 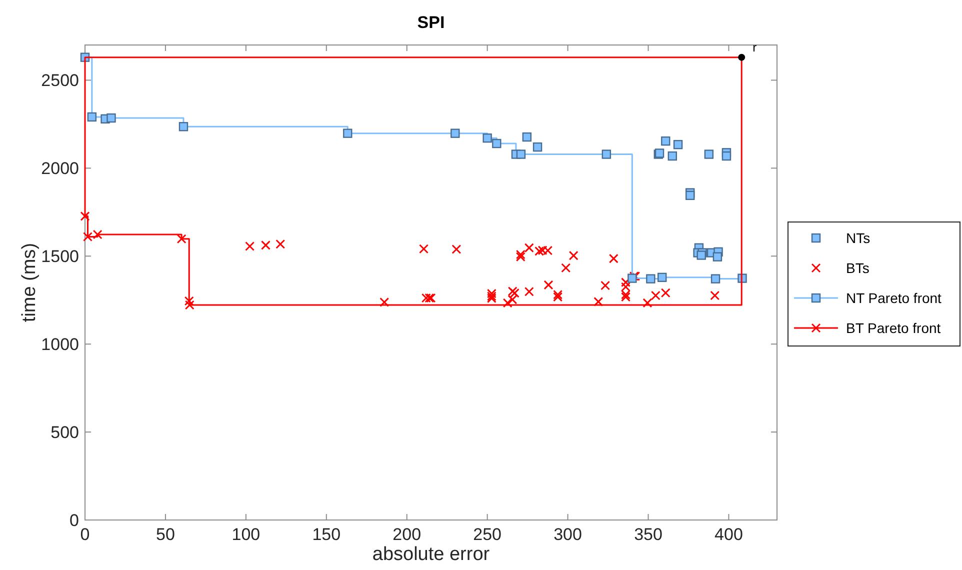 What do you see at coordinates (326, 534) in the screenshot?
I see `x-tick-label: 150` at bounding box center [326, 534].